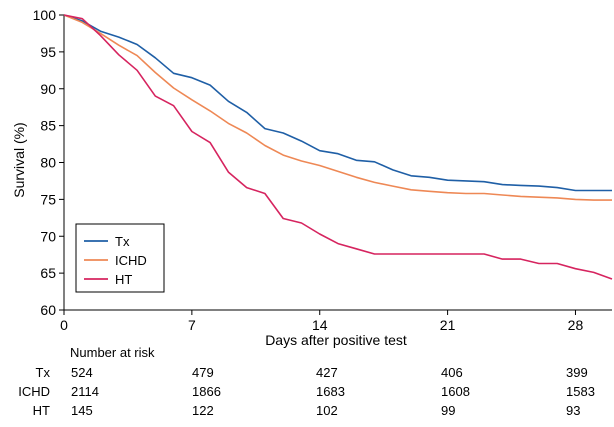 Image resolution: width=614 pixels, height=427 pixels. What do you see at coordinates (448, 325) in the screenshot?
I see `x-tick-label: 21` at bounding box center [448, 325].